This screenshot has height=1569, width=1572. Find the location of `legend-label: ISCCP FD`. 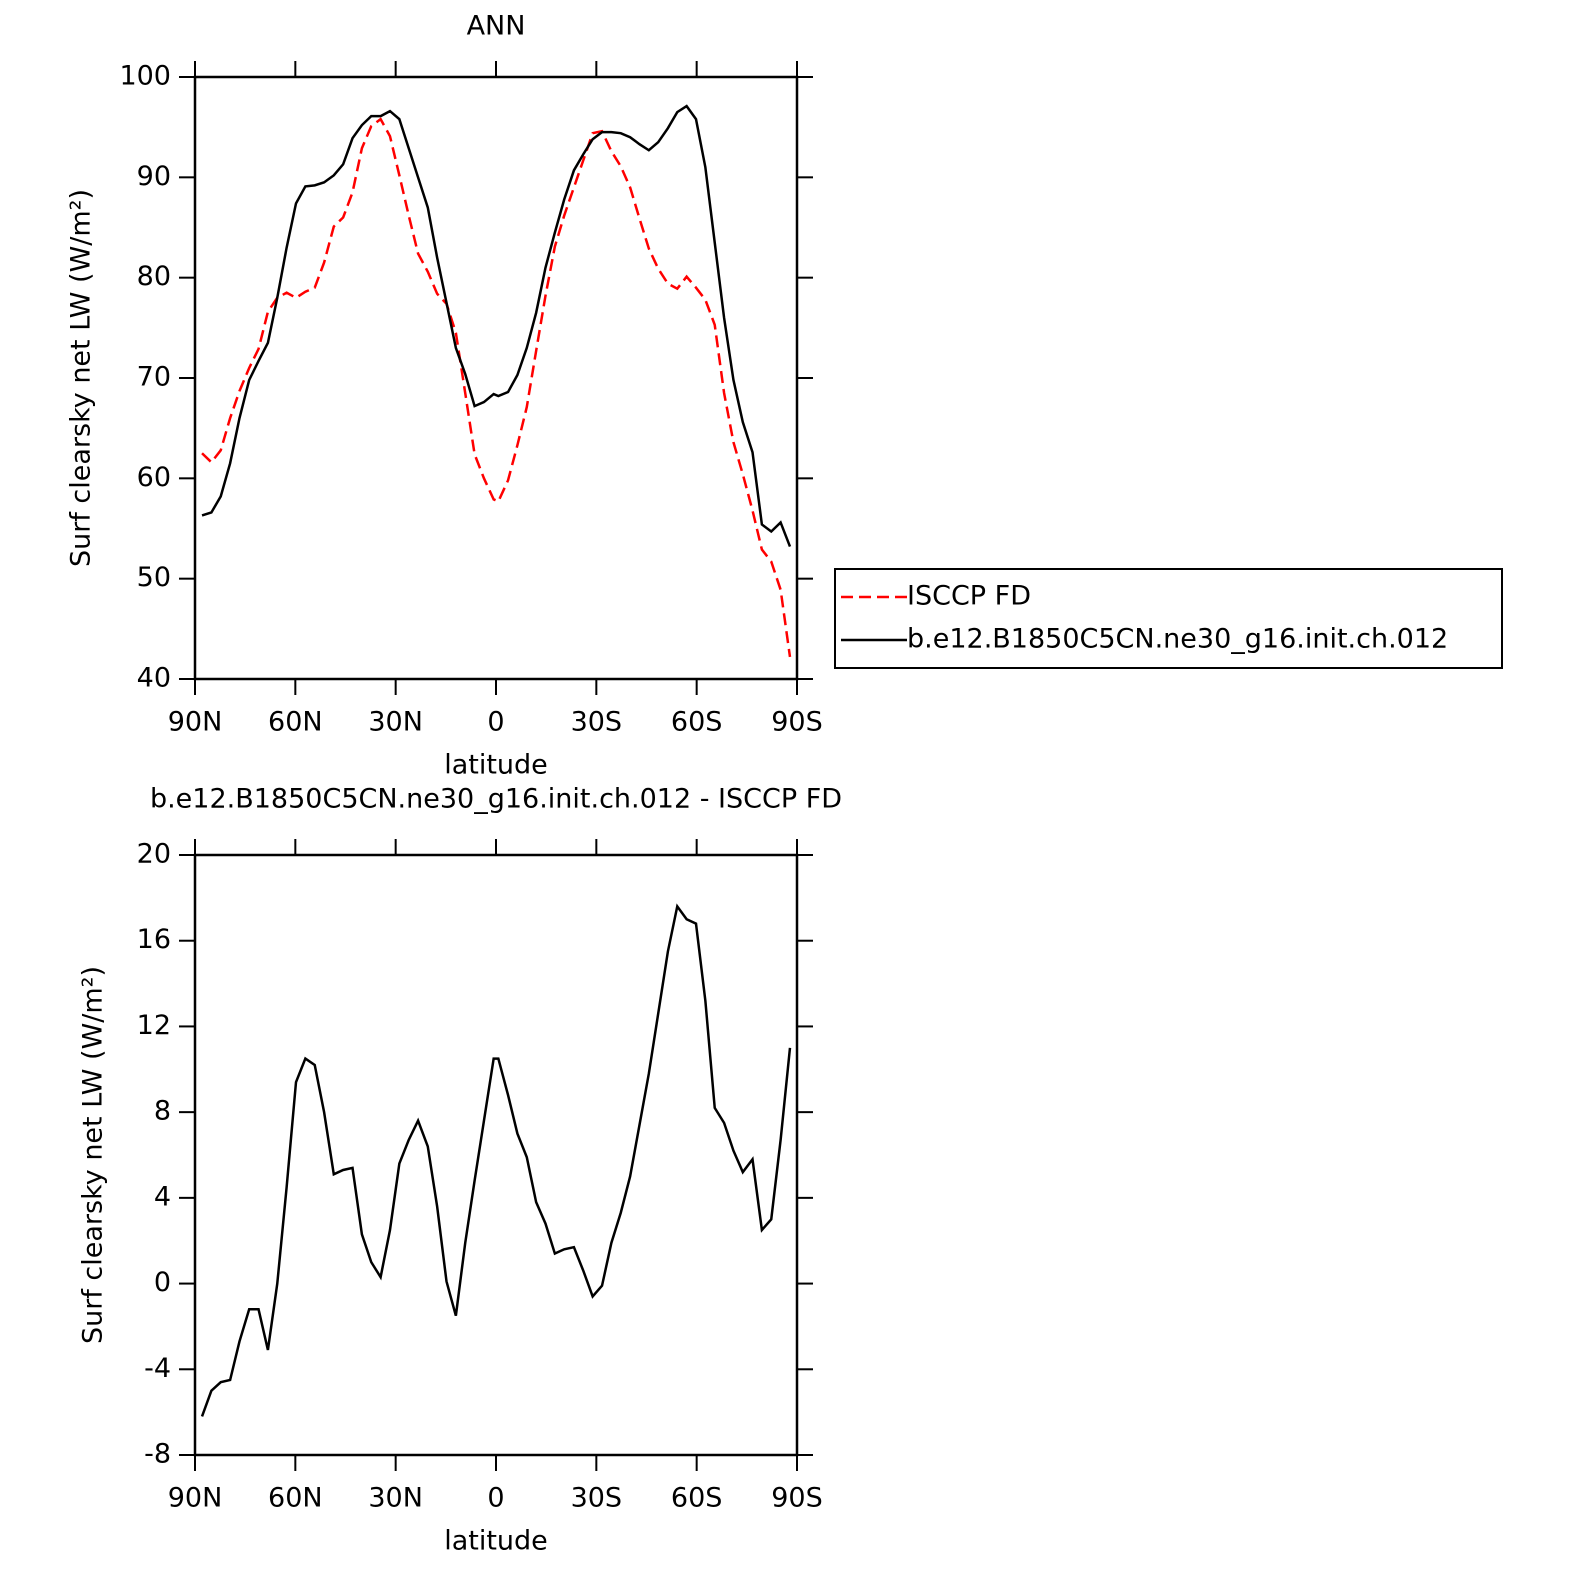

legend-label: ISCCP FD is located at coordinates (969, 596).